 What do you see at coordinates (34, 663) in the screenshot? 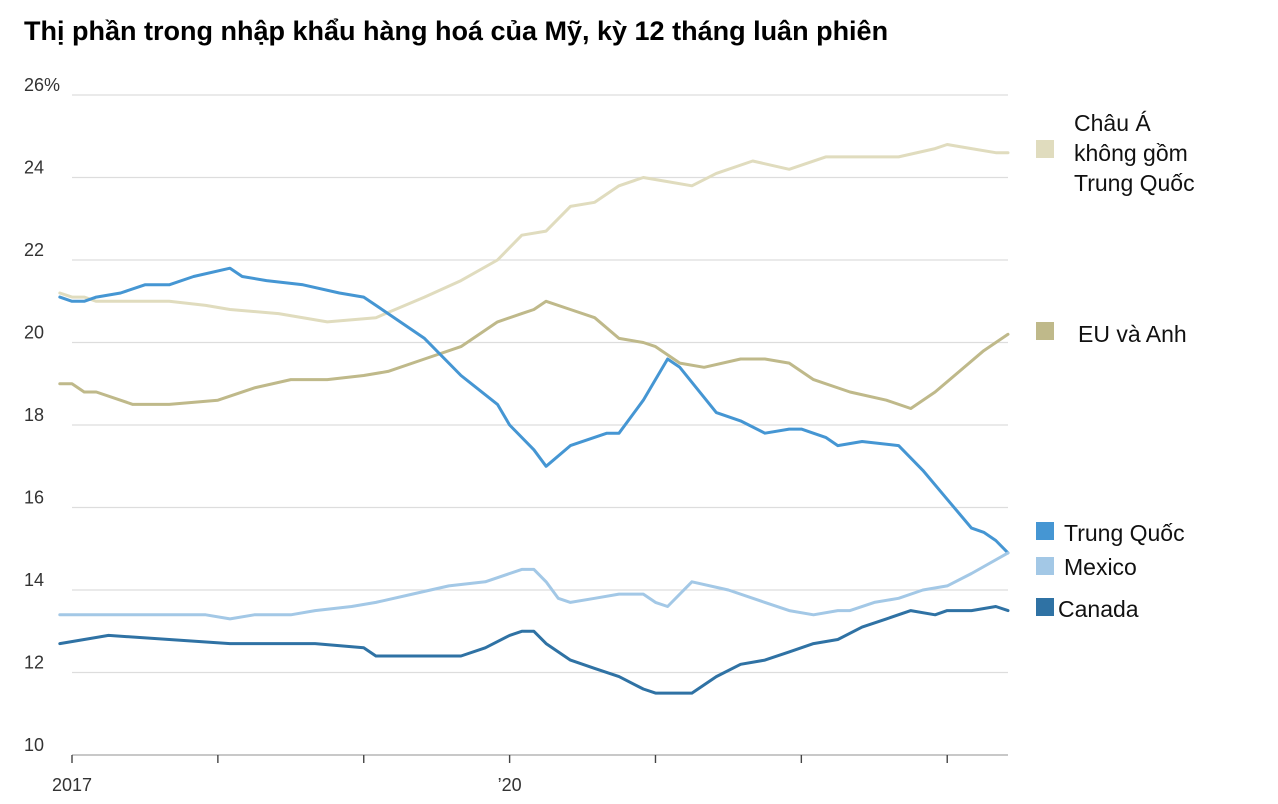
I see `y-tick-label: 12` at bounding box center [34, 663].